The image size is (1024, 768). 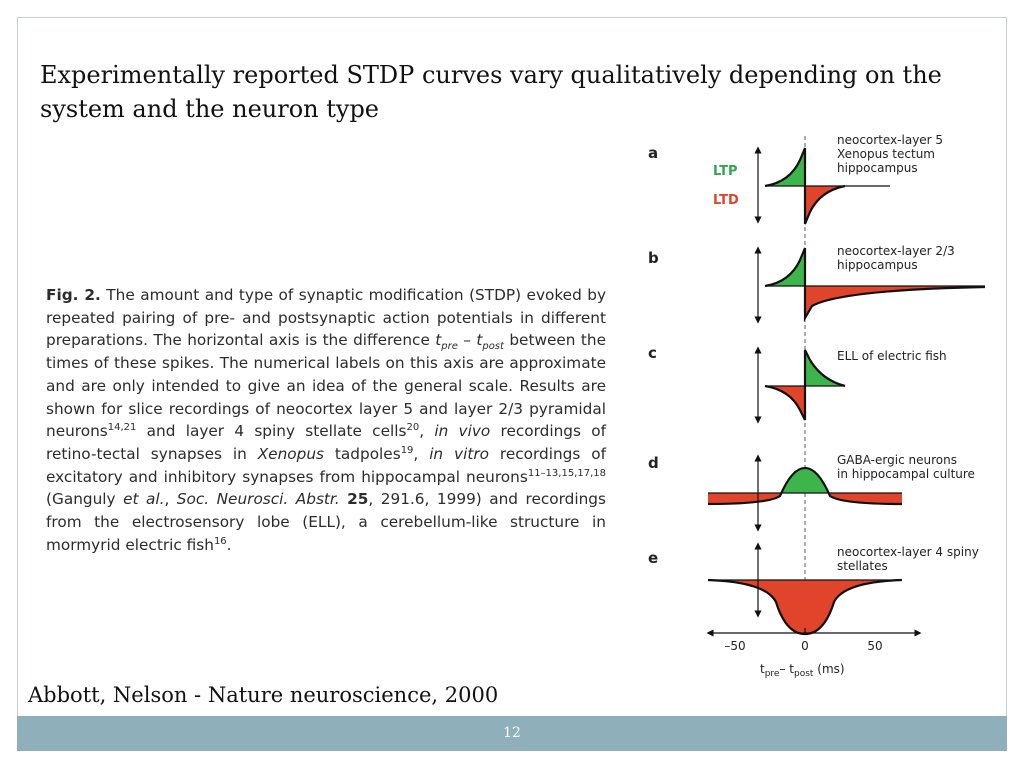 What do you see at coordinates (762, 669) in the screenshot?
I see `axis-label-t: t` at bounding box center [762, 669].